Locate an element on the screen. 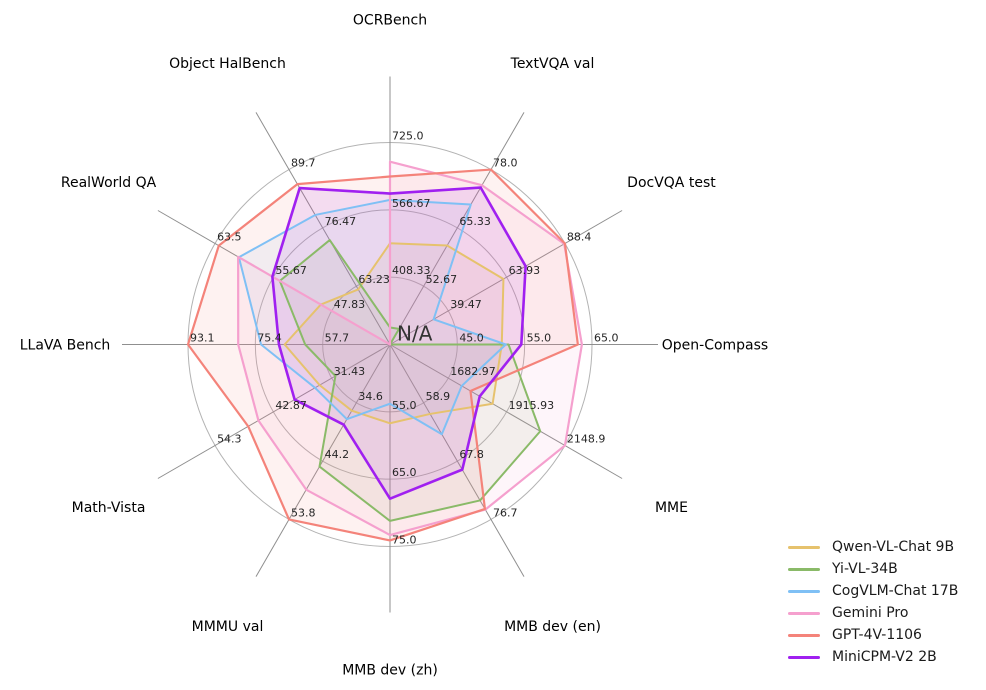  tick-label: 34.6 is located at coordinates (370, 396).